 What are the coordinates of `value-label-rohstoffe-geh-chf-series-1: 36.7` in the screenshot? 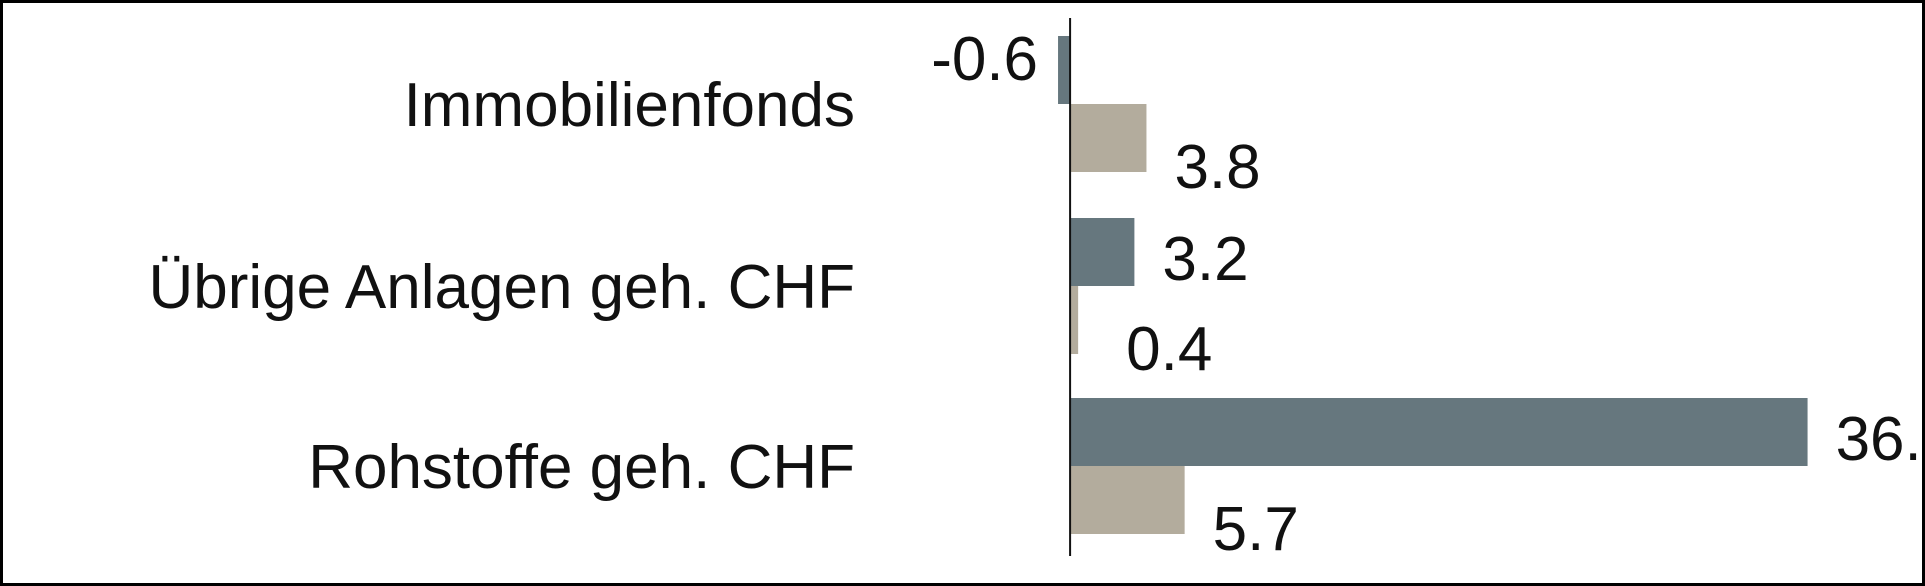 It's located at (1880, 439).